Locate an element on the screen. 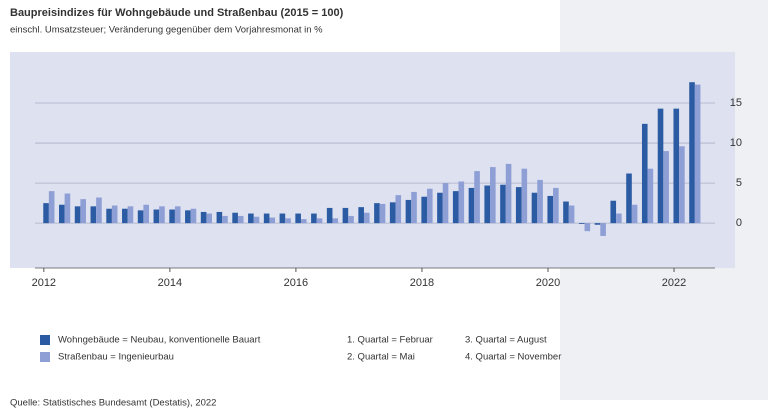 The width and height of the screenshot is (768, 420). x-tick-label: 2016 is located at coordinates (296, 283).